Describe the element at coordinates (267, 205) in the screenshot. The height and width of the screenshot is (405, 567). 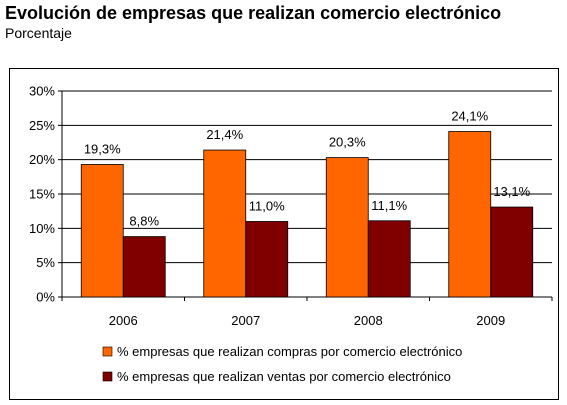
I see `data-label: 11,0%` at that location.